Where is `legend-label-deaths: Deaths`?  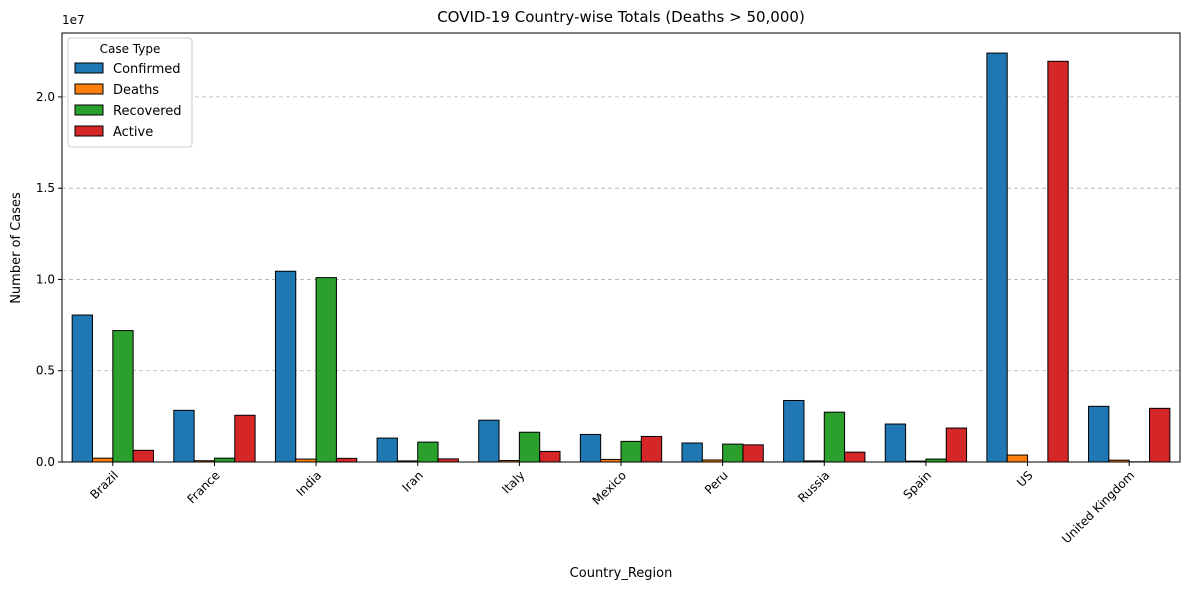 legend-label-deaths: Deaths is located at coordinates (136, 90).